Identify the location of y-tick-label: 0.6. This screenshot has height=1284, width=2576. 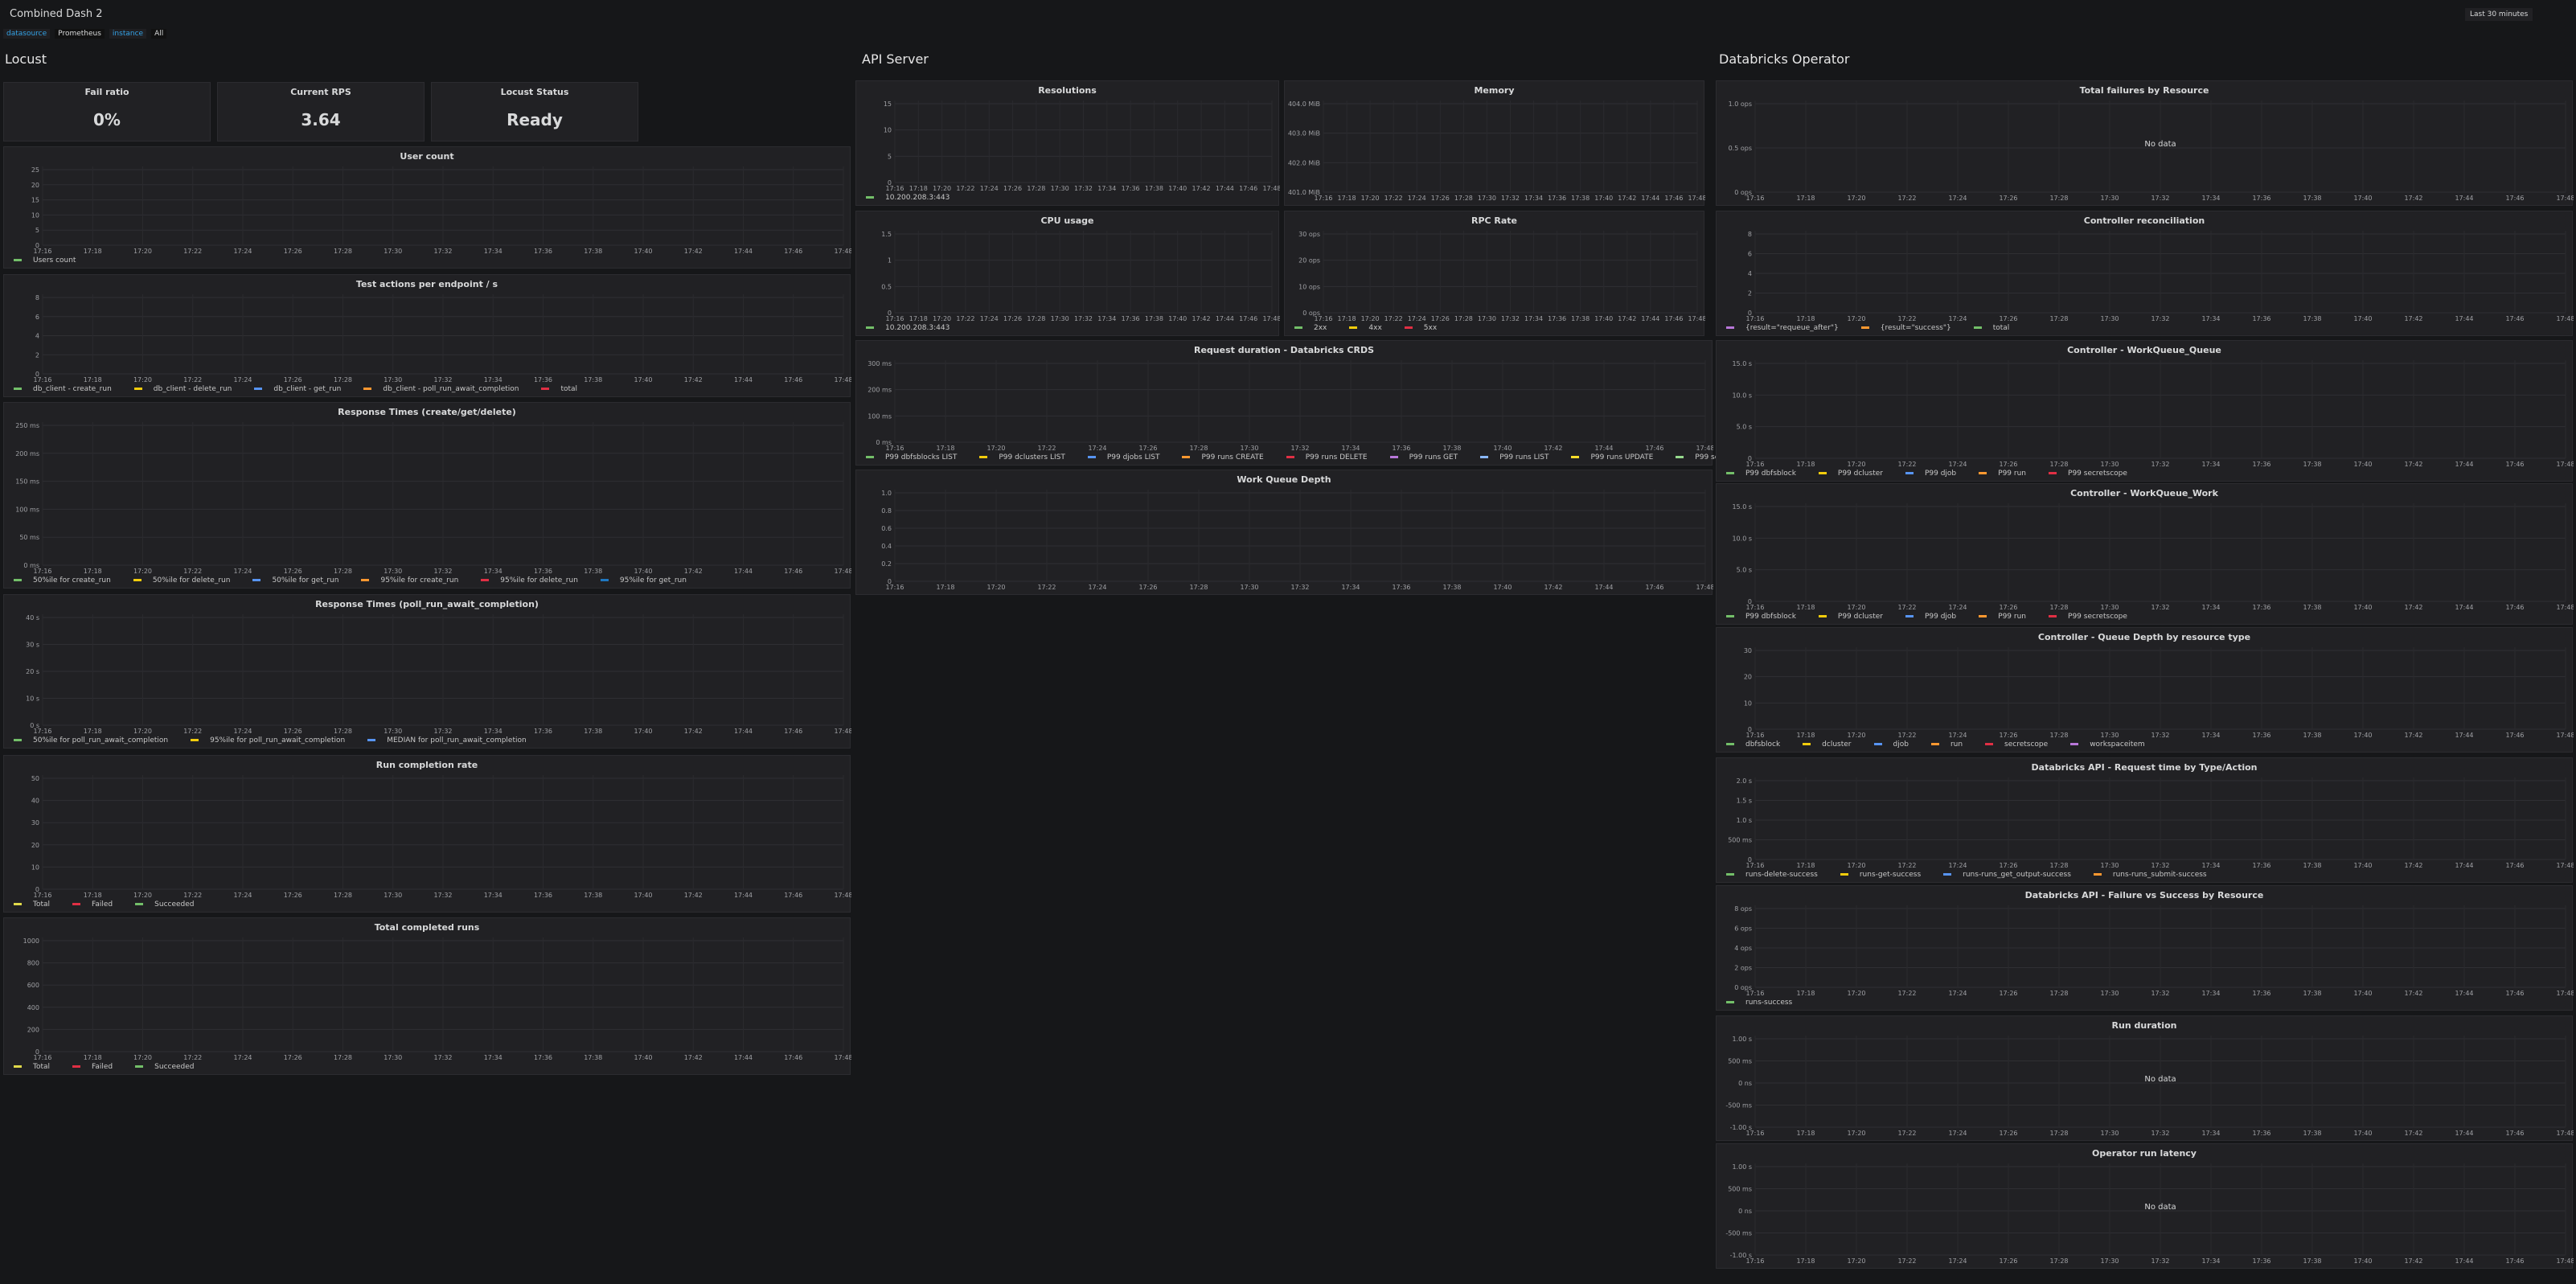
(886, 528).